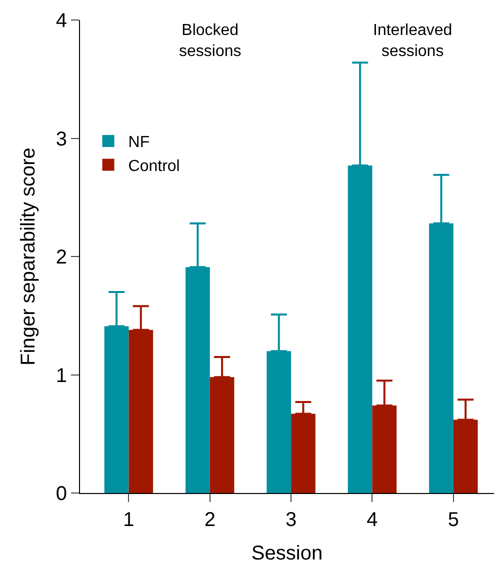  What do you see at coordinates (61, 21) in the screenshot?
I see `y-tick-label: 4` at bounding box center [61, 21].